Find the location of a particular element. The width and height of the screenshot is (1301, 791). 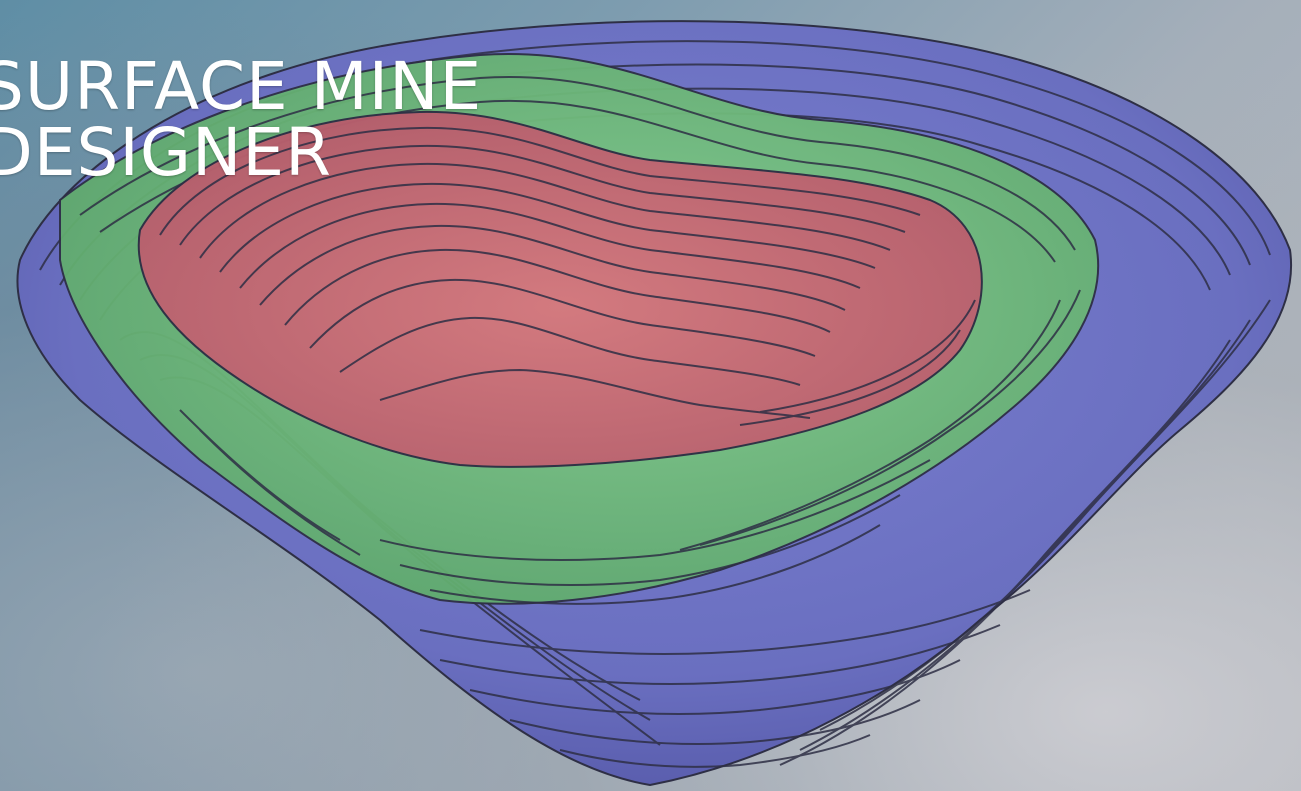

app-title-line-1: SURFACE MINE is located at coordinates (241, 87).